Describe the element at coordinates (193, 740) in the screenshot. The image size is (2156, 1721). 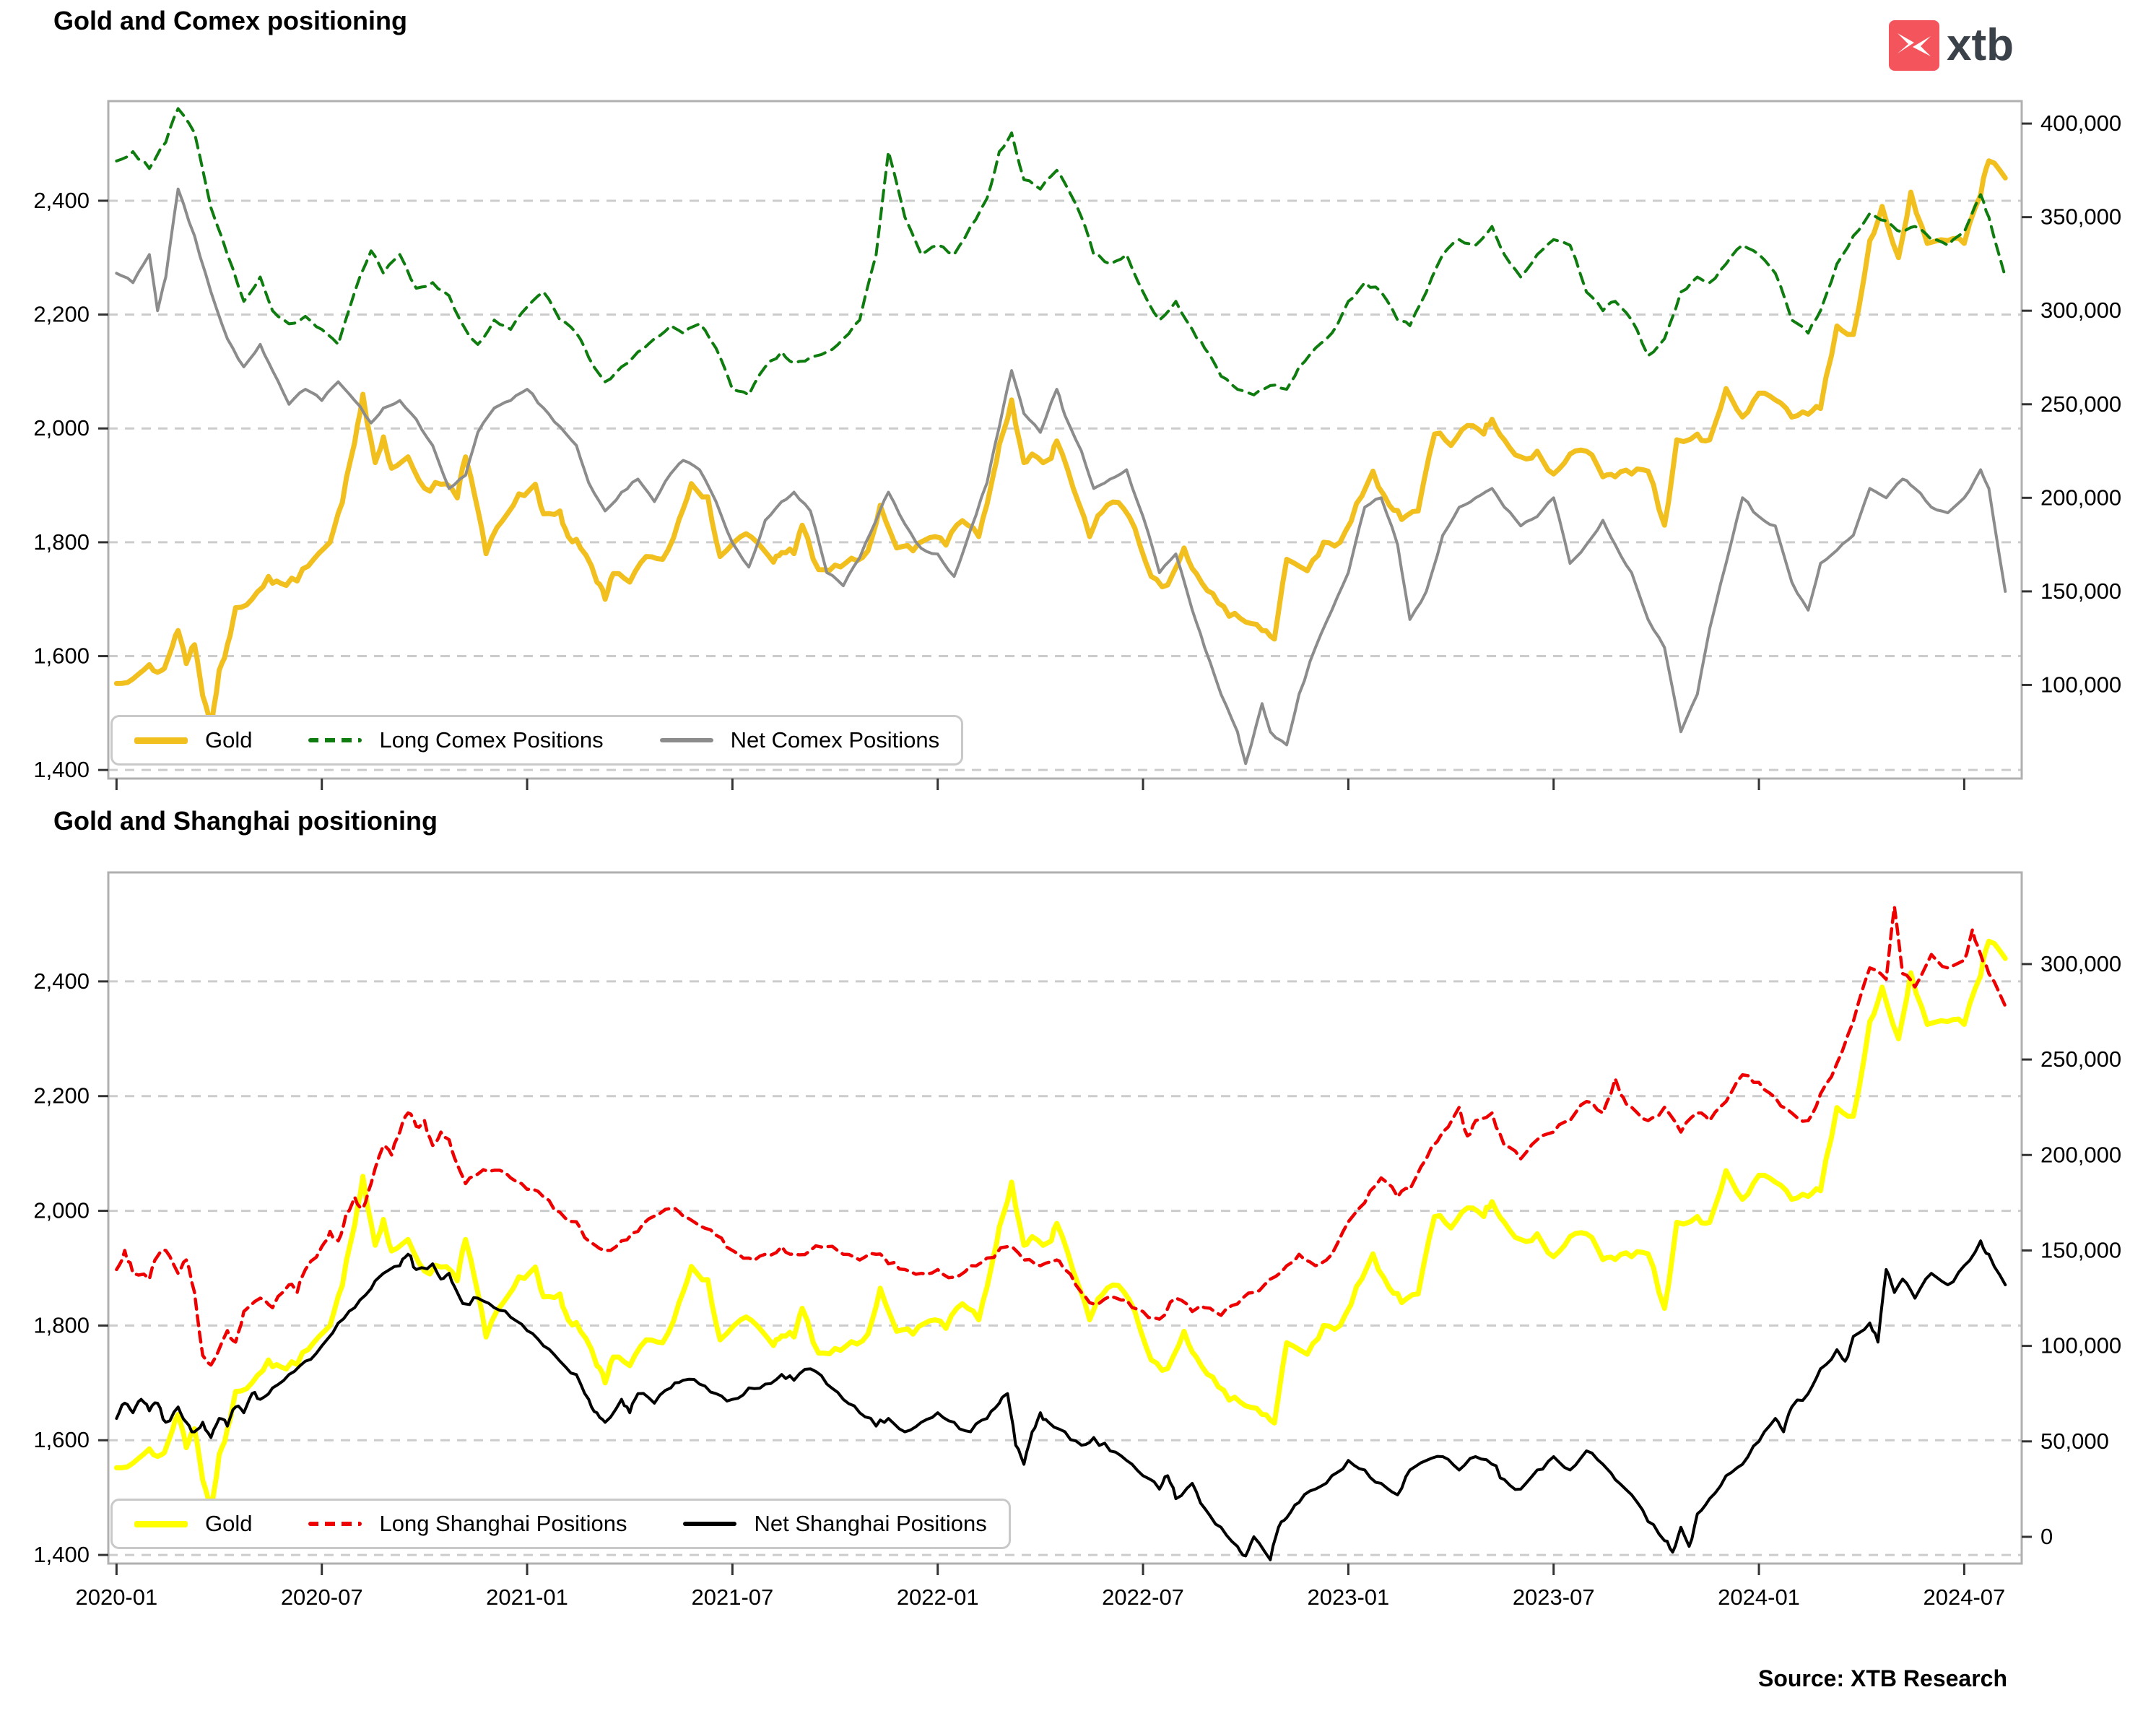
I see `legend-item-gold: Gold` at that location.